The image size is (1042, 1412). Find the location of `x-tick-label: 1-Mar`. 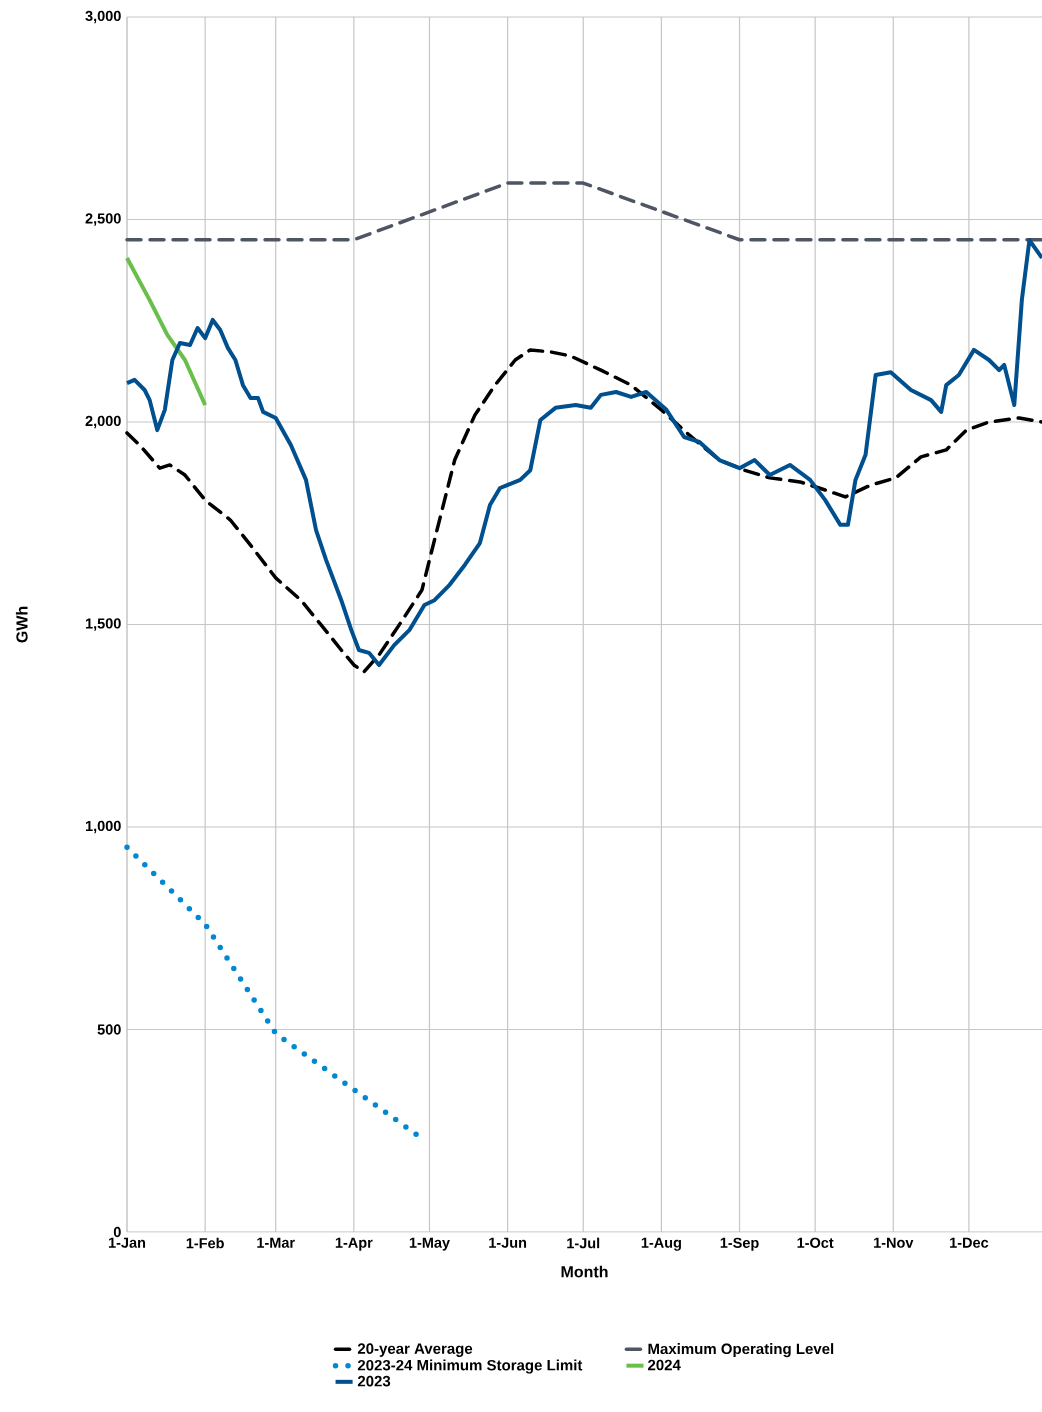

x-tick-label: 1-Mar is located at coordinates (276, 1242).